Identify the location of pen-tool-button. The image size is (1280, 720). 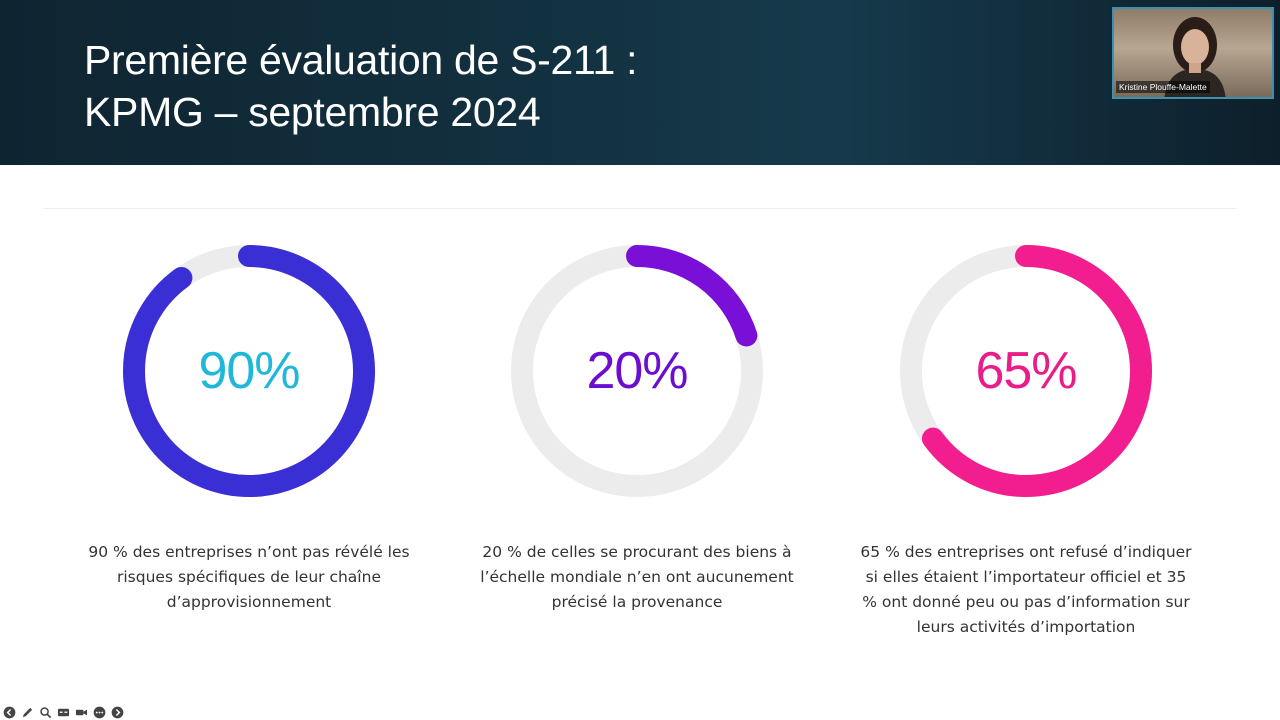
(27, 712).